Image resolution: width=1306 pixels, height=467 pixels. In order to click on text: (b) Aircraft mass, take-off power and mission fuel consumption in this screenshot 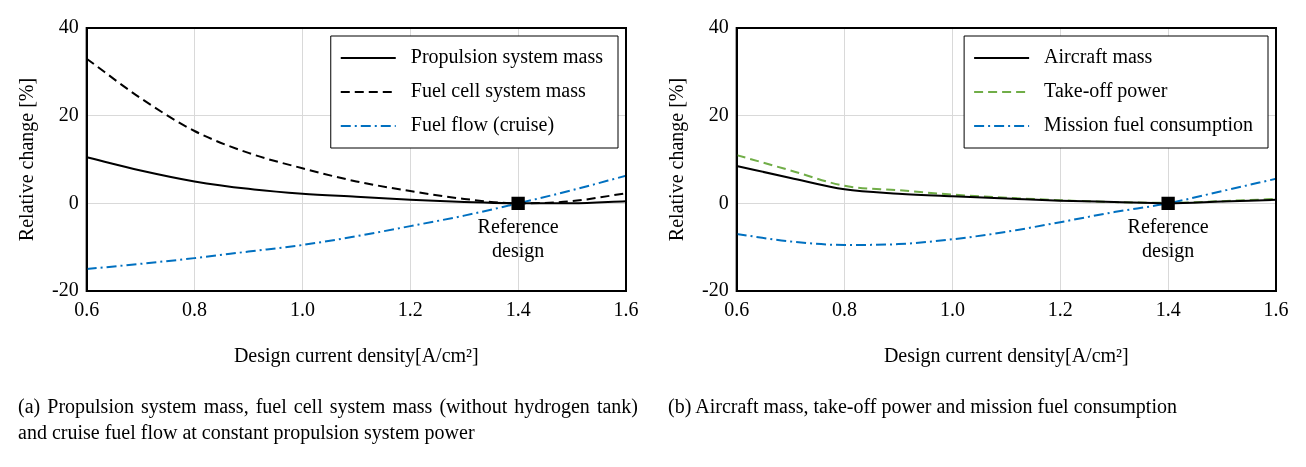, I will do `click(922, 406)`.